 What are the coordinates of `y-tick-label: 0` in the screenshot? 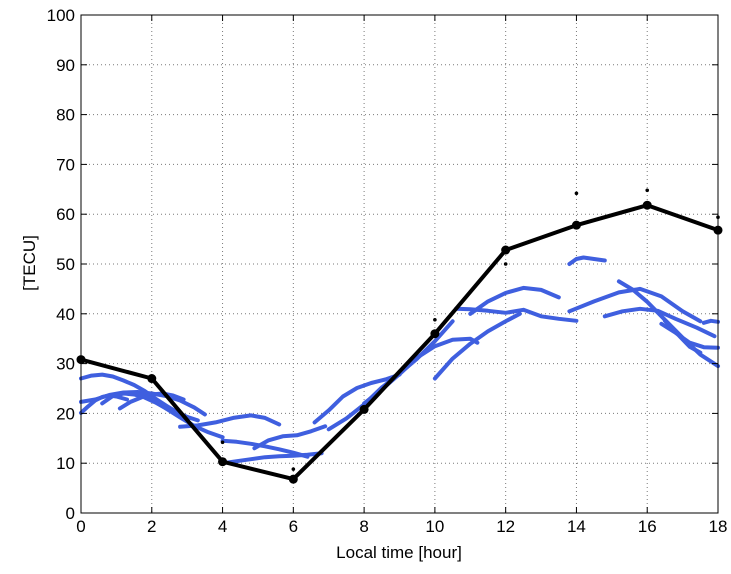 It's located at (70, 513).